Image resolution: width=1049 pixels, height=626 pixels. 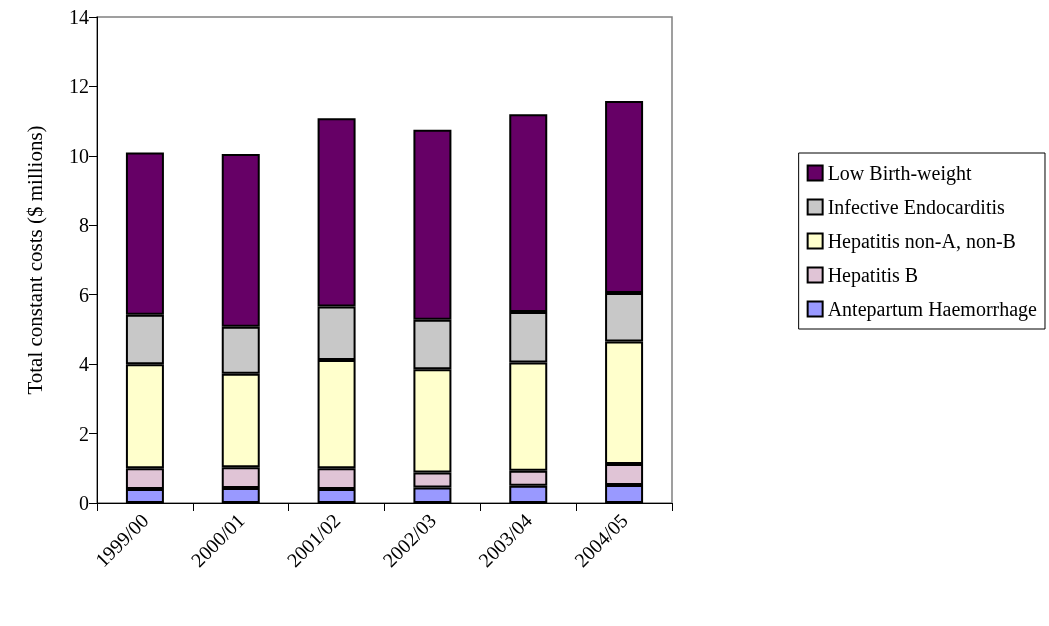 What do you see at coordinates (899, 173) in the screenshot?
I see `legend-label: Low Birth-weight` at bounding box center [899, 173].